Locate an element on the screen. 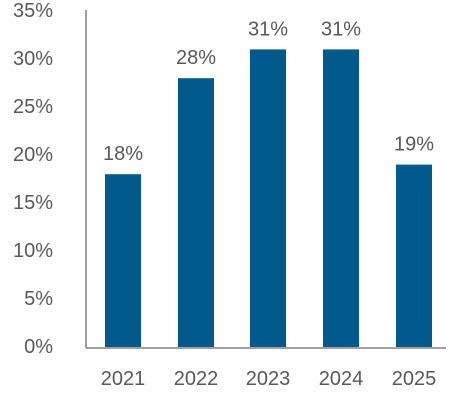 The height and width of the screenshot is (400, 460). x-tick-label-2021: 2021 is located at coordinates (123, 379).